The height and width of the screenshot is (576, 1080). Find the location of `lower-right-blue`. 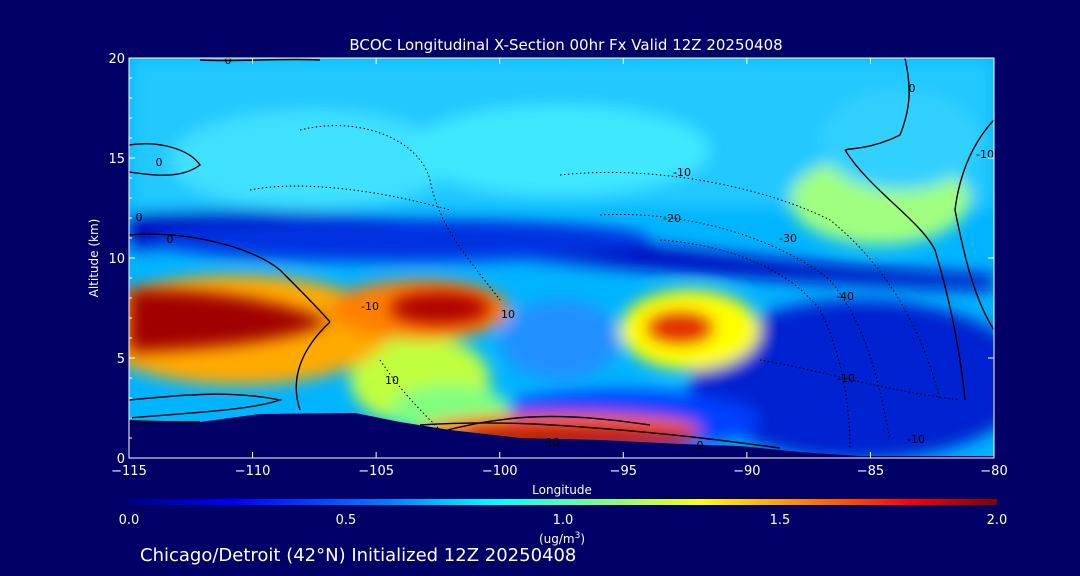

lower-right-blue is located at coordinates (842, 379).